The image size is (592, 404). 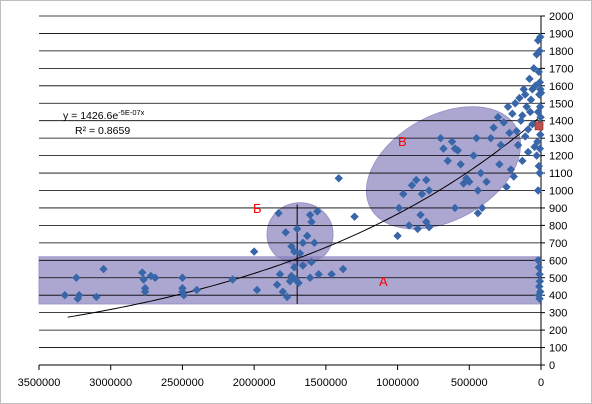 What do you see at coordinates (561, 69) in the screenshot?
I see `y-tick-label: 1700` at bounding box center [561, 69].